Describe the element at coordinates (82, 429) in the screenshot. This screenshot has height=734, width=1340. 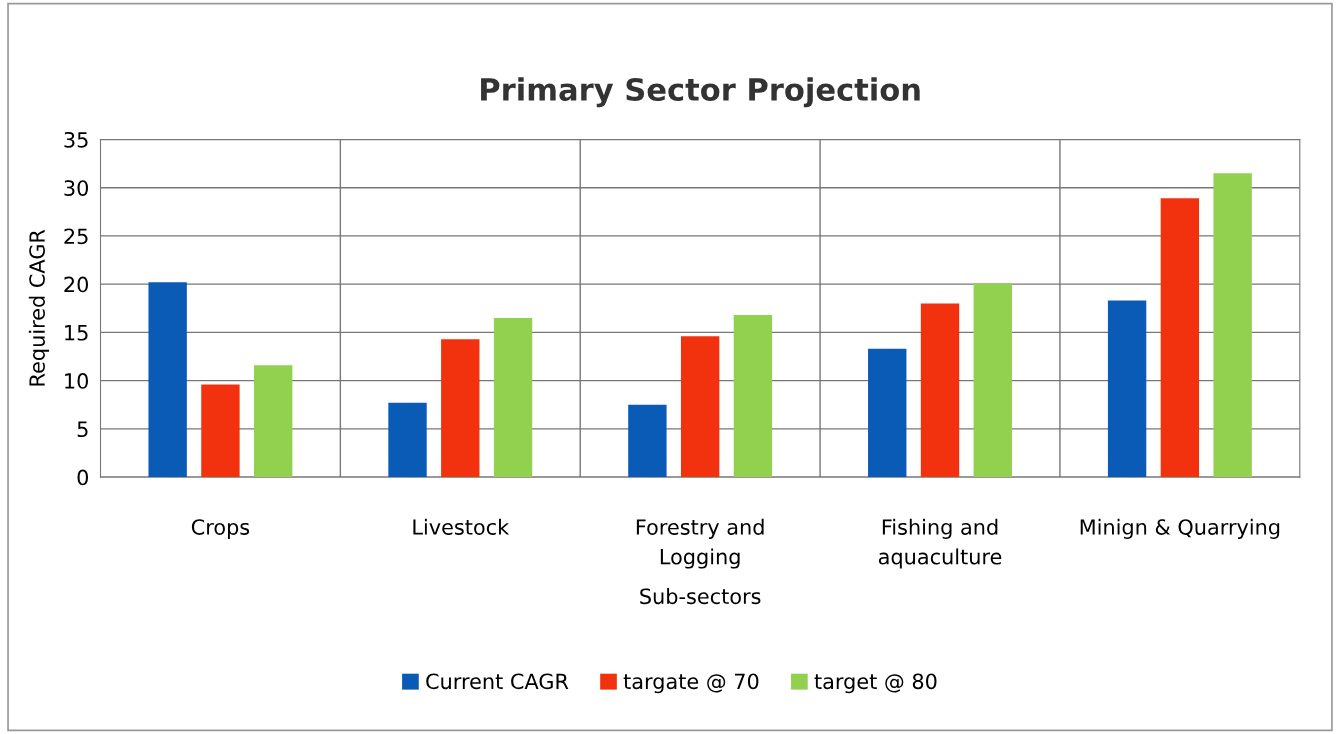
I see `y-tick-label: 5` at that location.